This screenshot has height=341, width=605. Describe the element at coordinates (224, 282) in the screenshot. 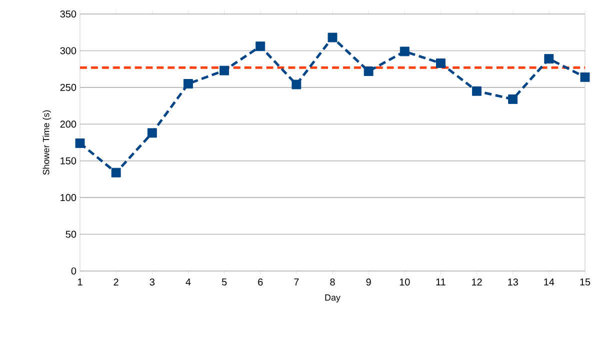

I see `x-tick-label: 5` at that location.